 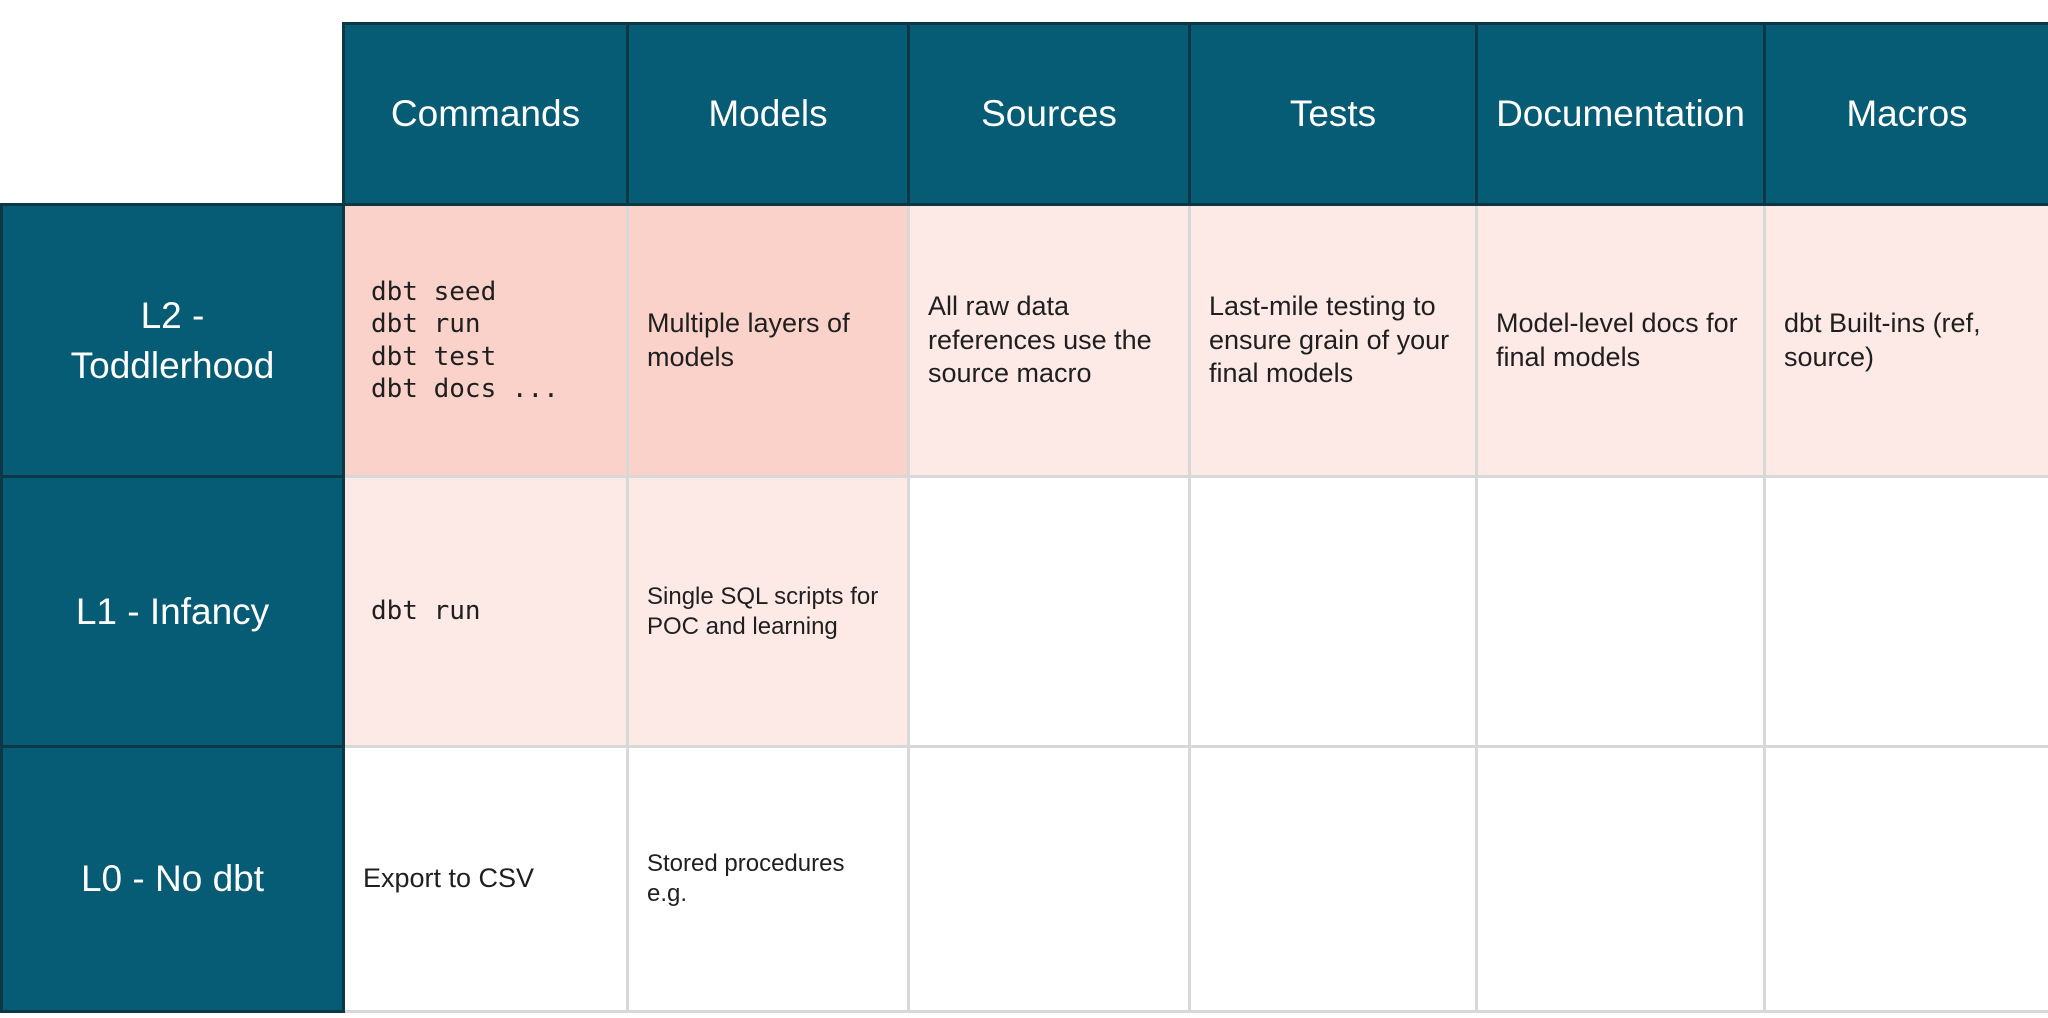 What do you see at coordinates (768, 340) in the screenshot?
I see `cell-l2-models: Multiple layers of models` at bounding box center [768, 340].